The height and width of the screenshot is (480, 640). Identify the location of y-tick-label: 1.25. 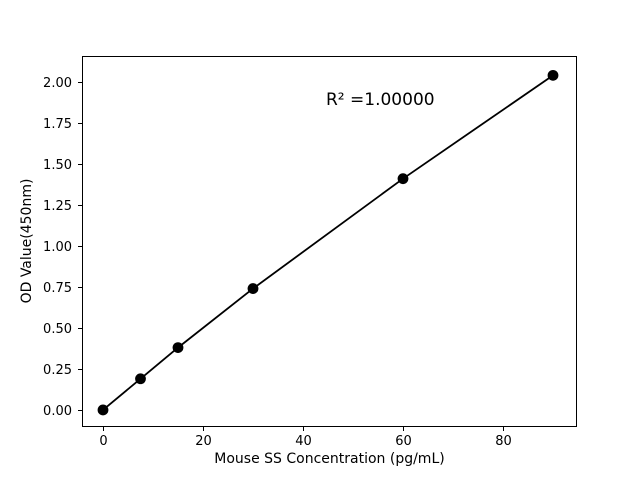
(57, 206).